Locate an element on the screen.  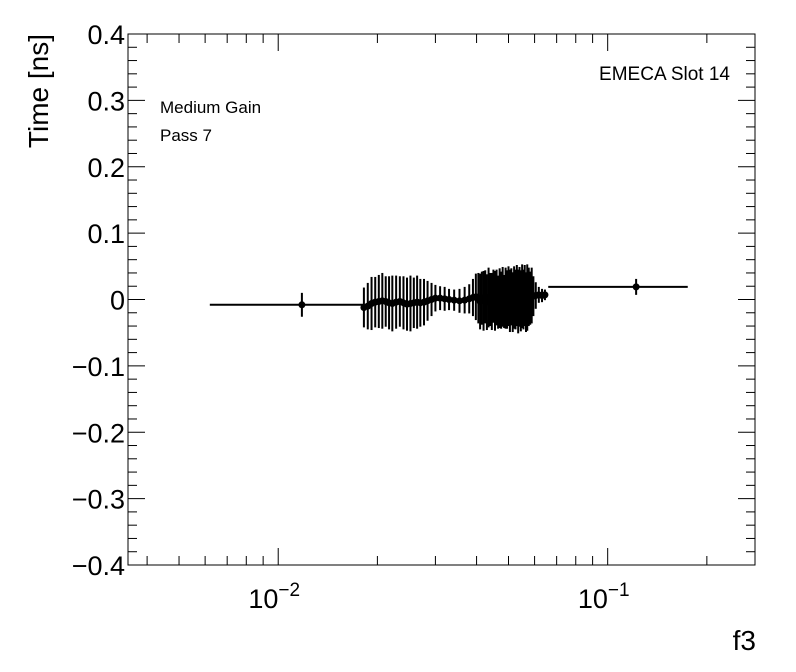
y-tick-label: −0.3 is located at coordinates (98, 500).